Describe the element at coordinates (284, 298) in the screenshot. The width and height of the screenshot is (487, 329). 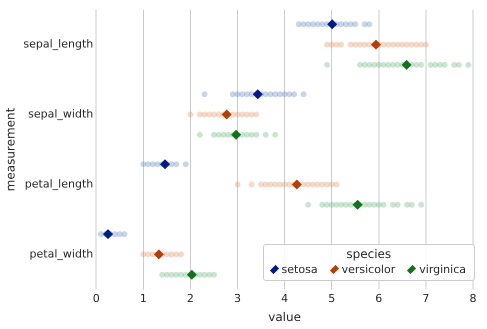
I see `x-tick-label: 4` at that location.